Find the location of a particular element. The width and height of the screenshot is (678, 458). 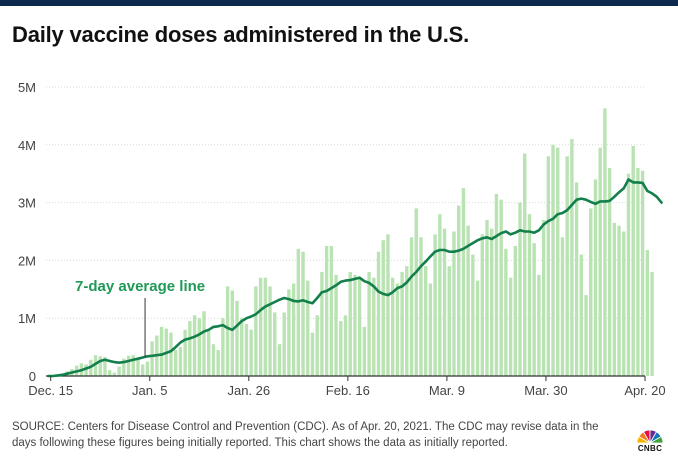

cnbc-logo: CNBC is located at coordinates (650, 439).